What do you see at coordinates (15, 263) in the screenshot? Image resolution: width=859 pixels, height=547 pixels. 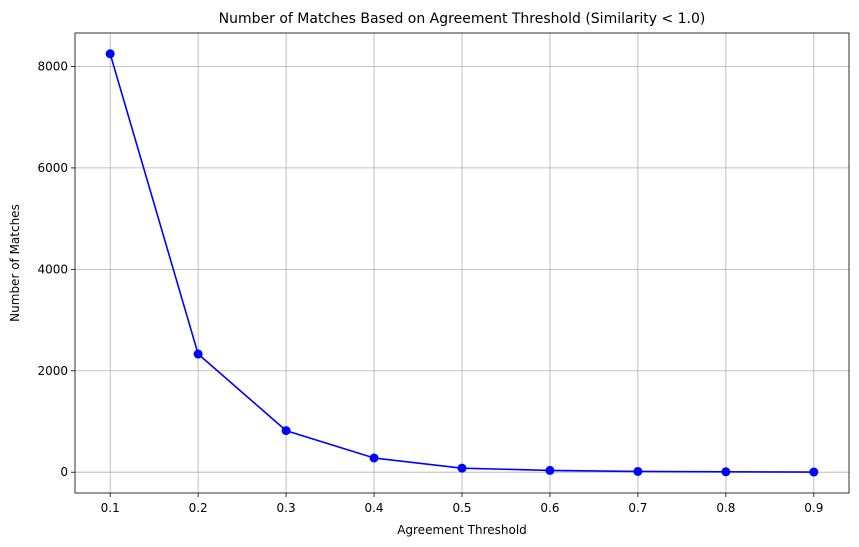 I see `y-axis-label: Number of Matches` at bounding box center [15, 263].